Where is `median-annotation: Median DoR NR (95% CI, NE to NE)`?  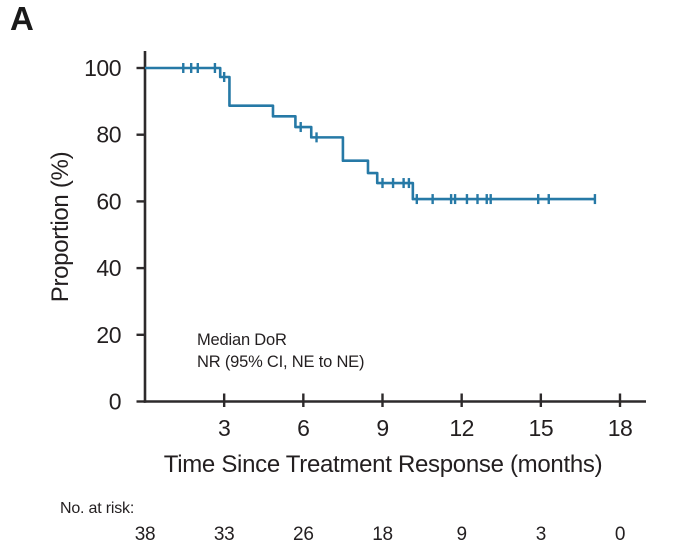 median-annotation: Median DoR NR (95% CI, NE to NE) is located at coordinates (280, 351).